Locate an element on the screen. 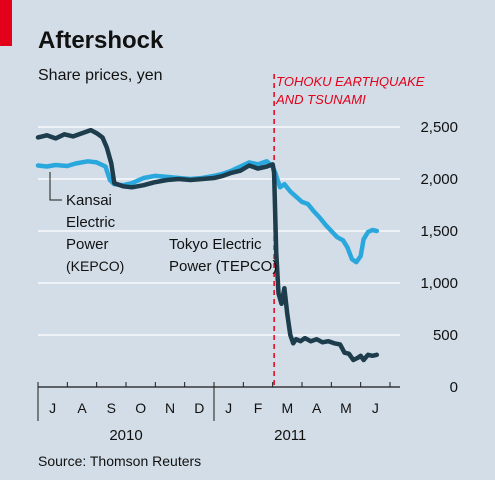 This screenshot has height=480, width=495. chart-subtitle: Share prices, yen is located at coordinates (100, 75).